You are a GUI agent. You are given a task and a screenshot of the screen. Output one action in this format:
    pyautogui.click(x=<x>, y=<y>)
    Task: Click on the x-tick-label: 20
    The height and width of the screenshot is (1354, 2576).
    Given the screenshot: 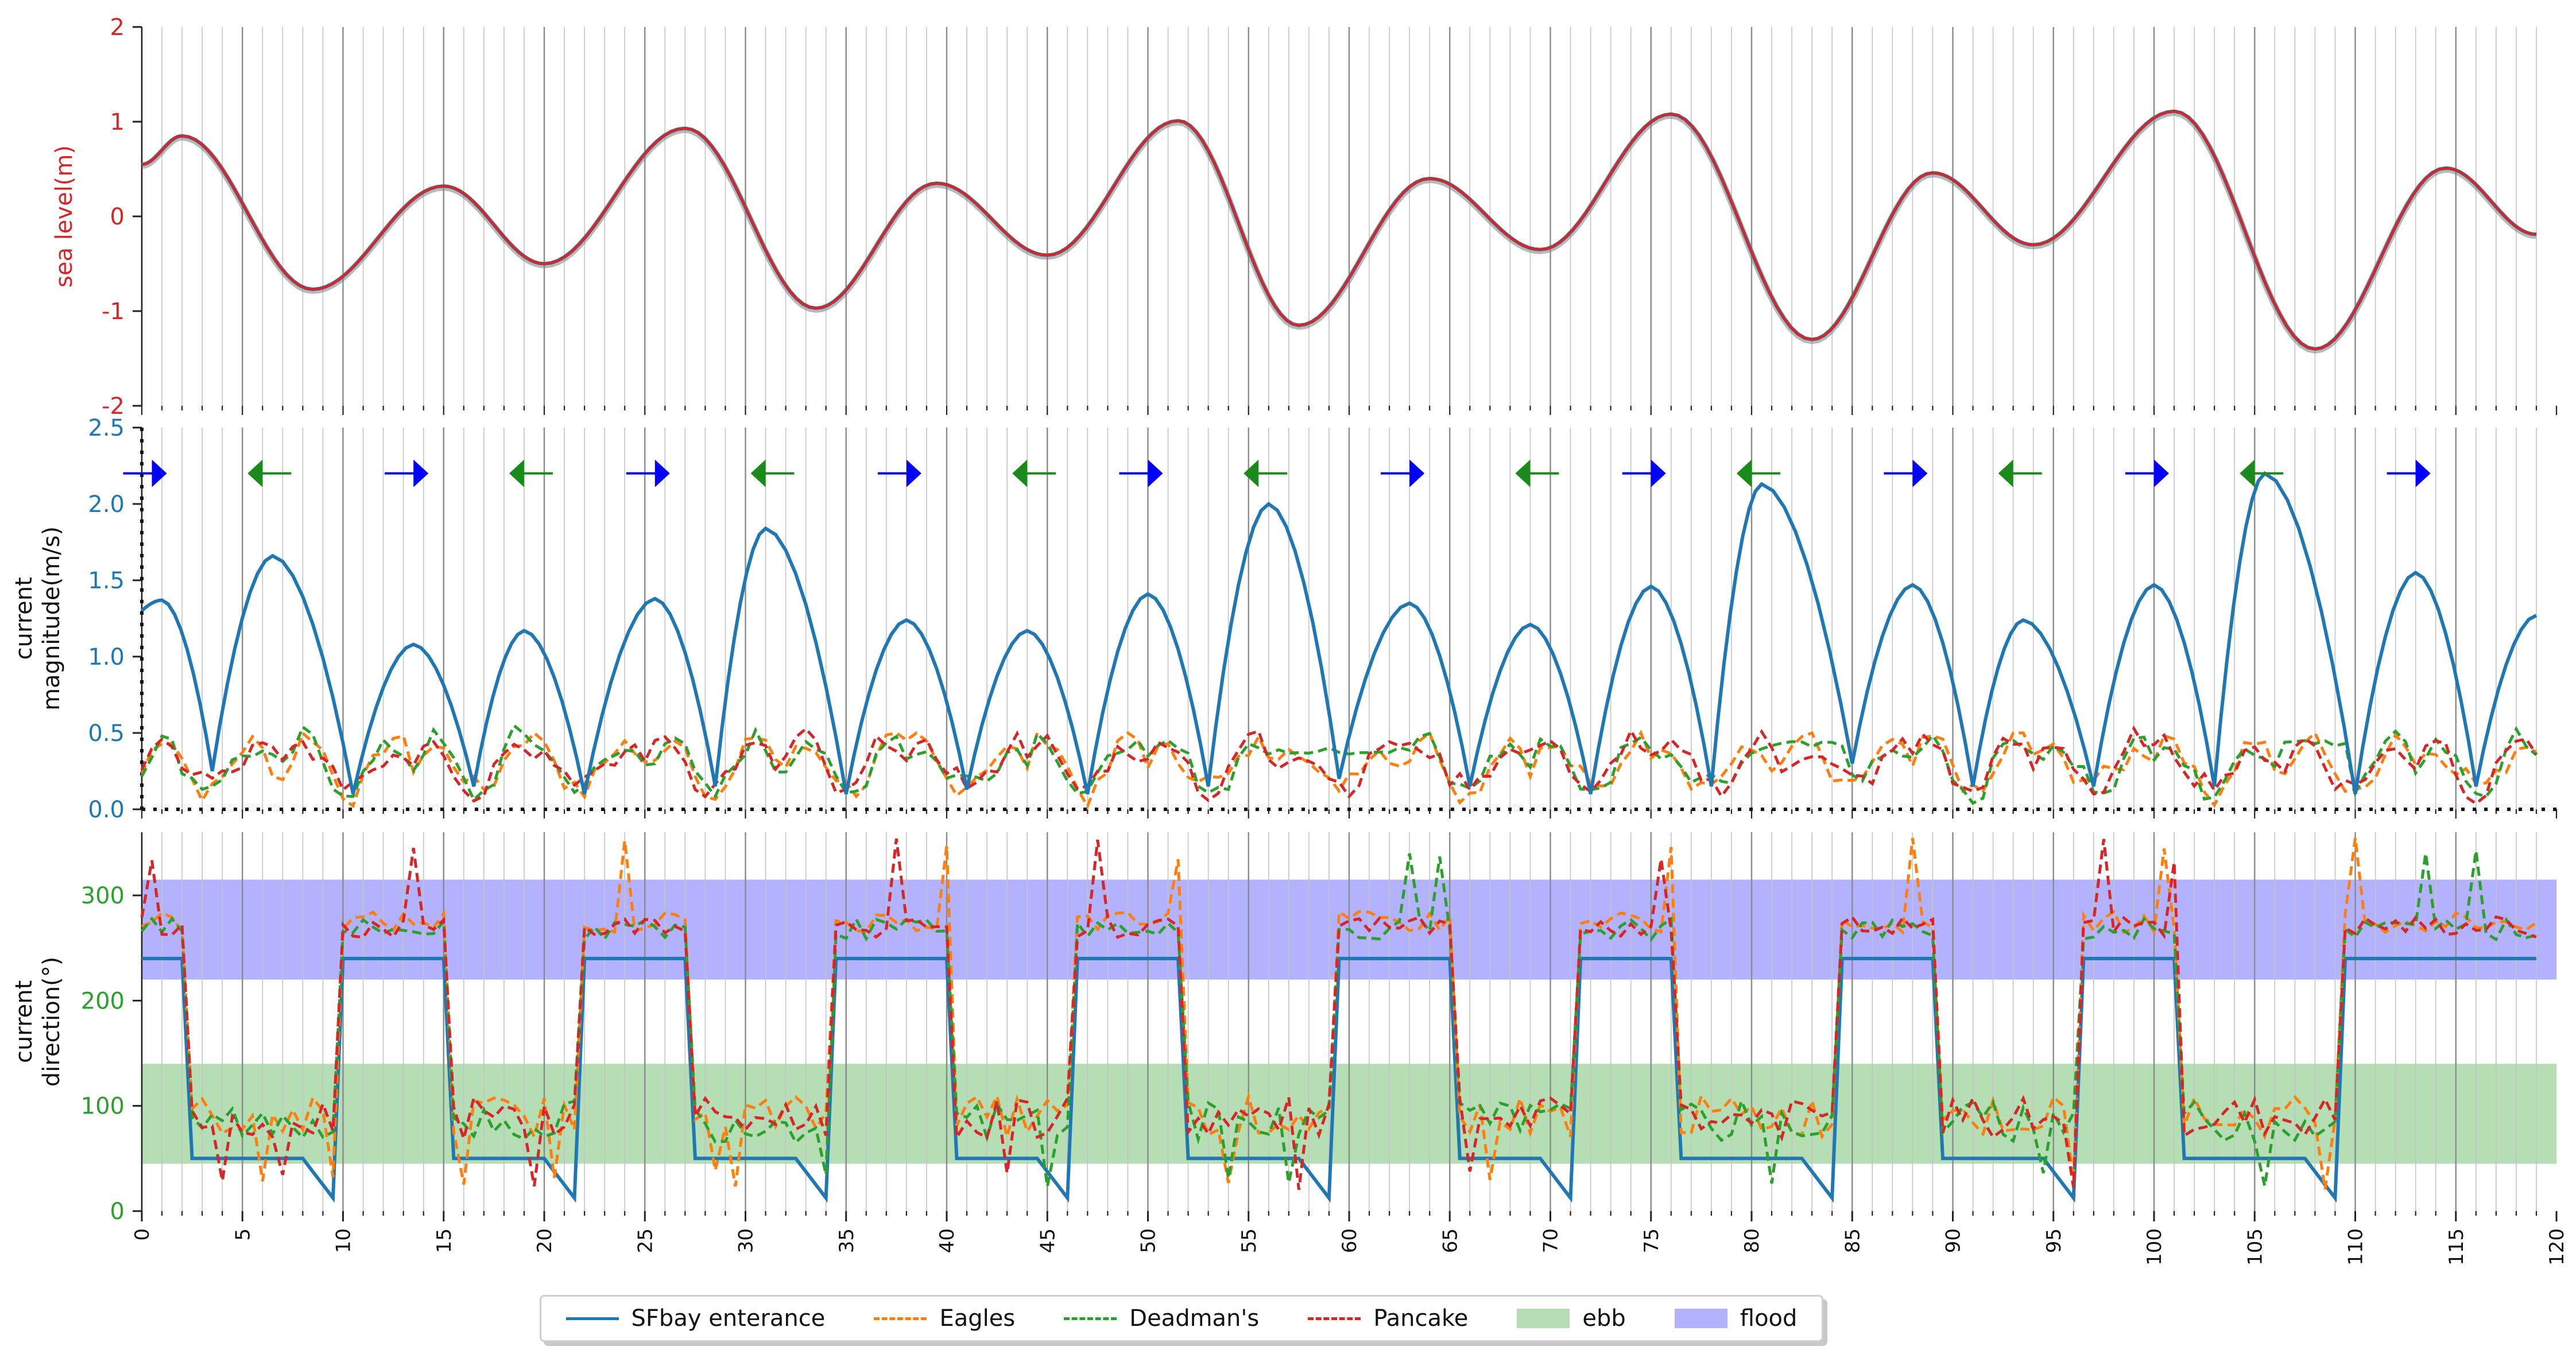 What is the action you would take?
    pyautogui.click(x=544, y=1240)
    